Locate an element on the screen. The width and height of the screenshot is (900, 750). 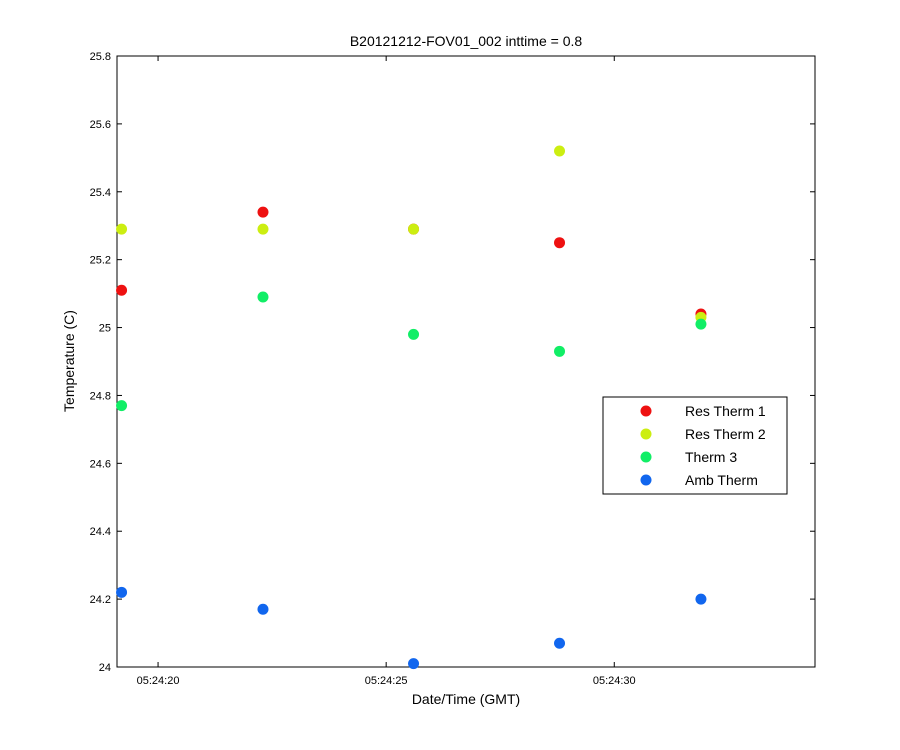
x-axis-title: Date/Time (GMT) is located at coordinates (466, 699).